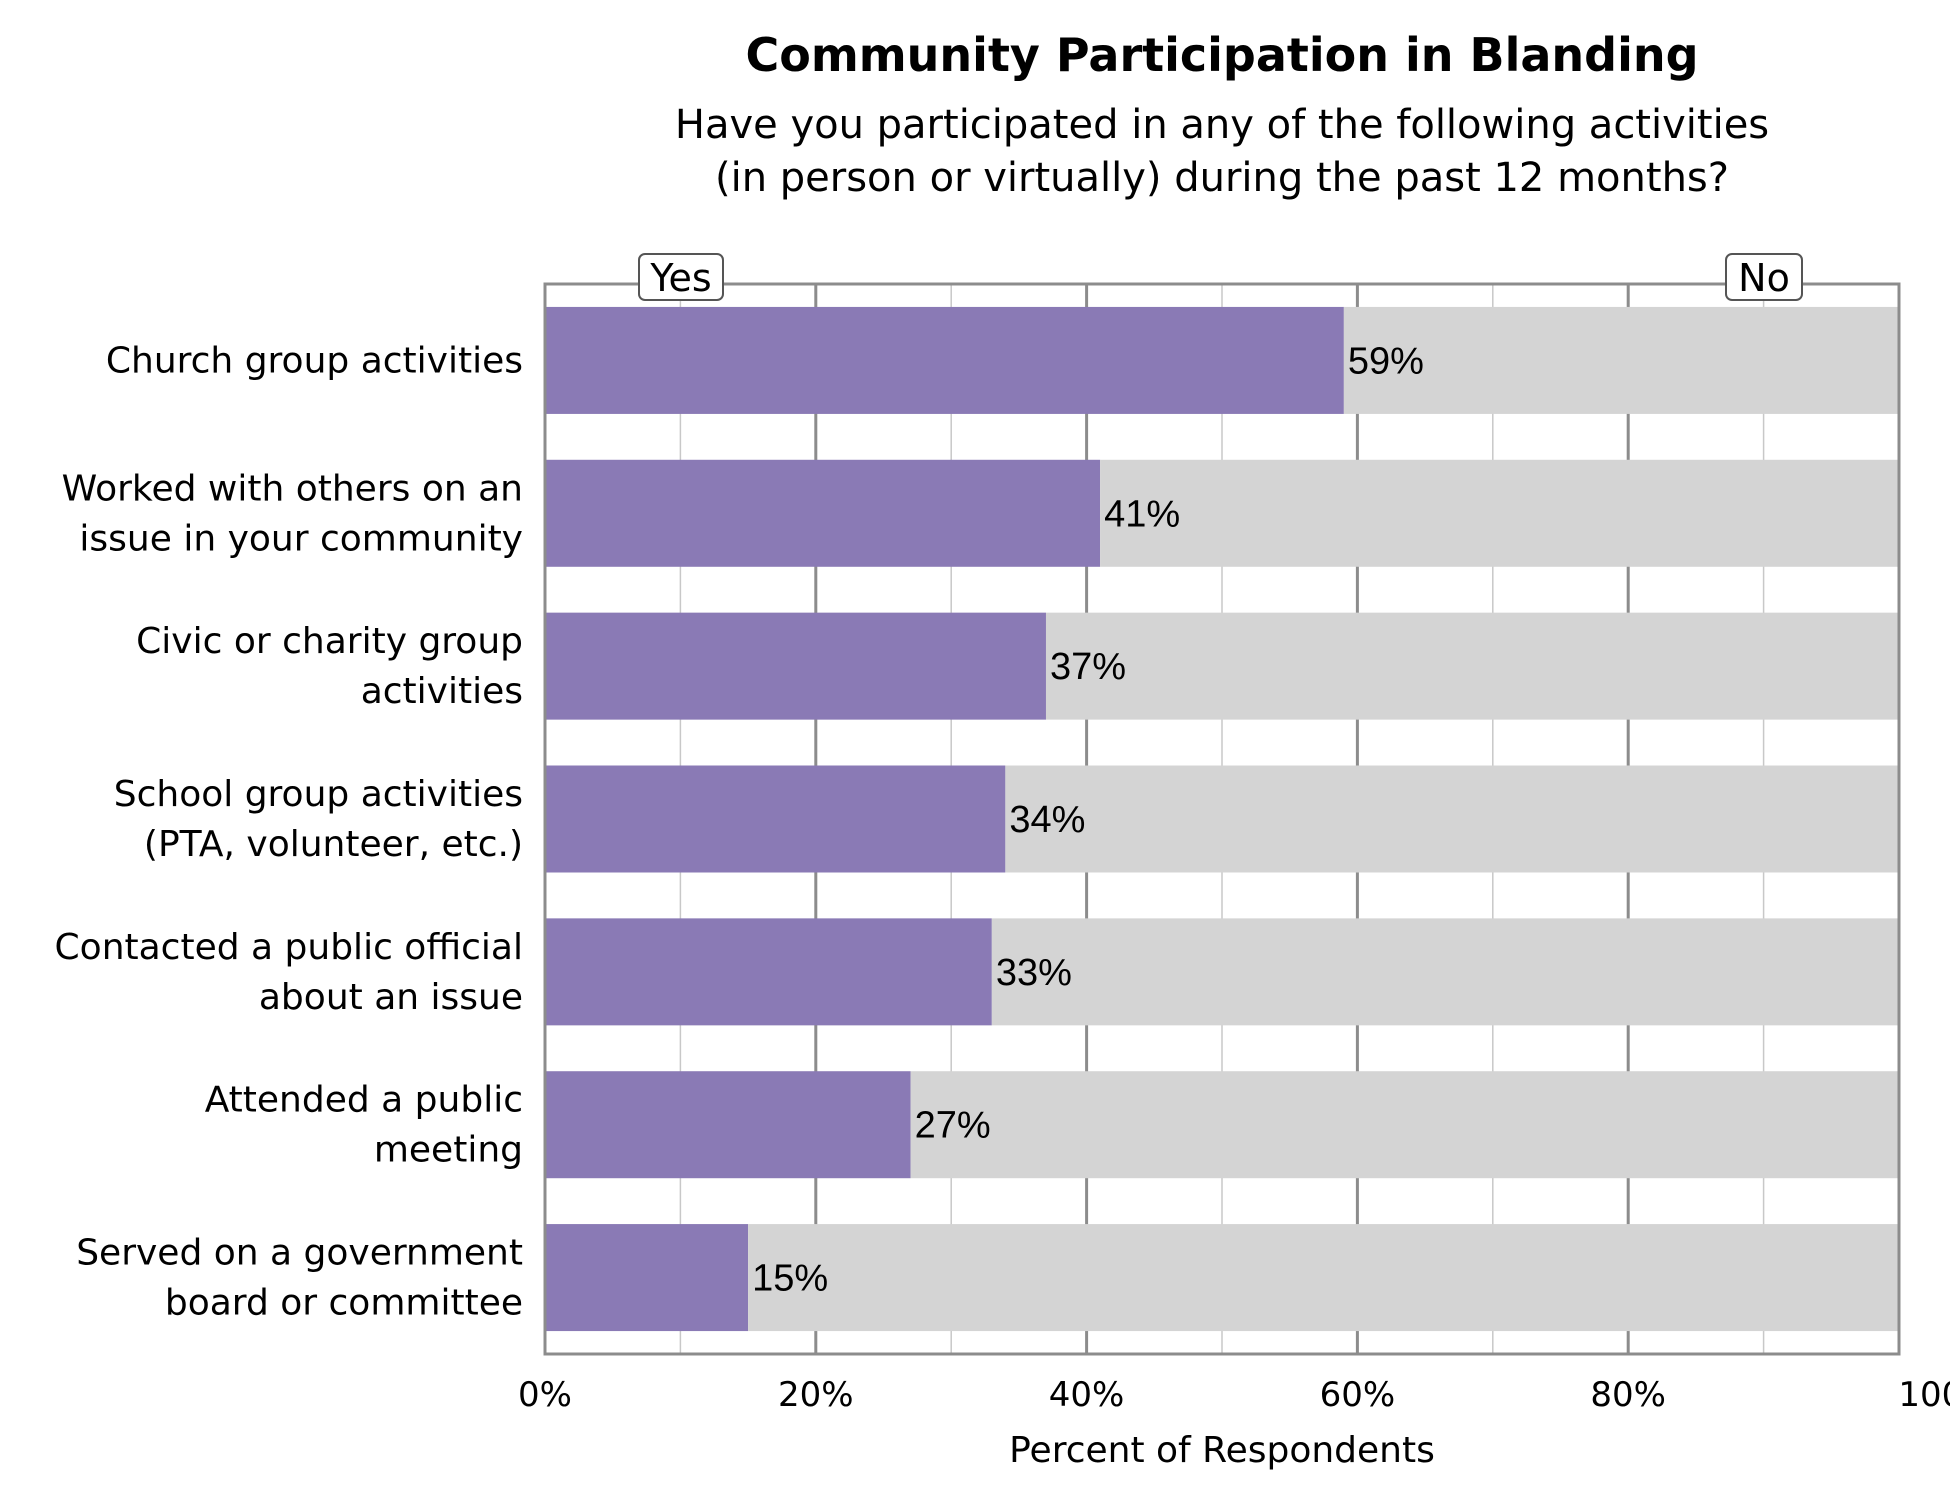  I want to click on x-tick-label: 0%, so click(545, 1395).